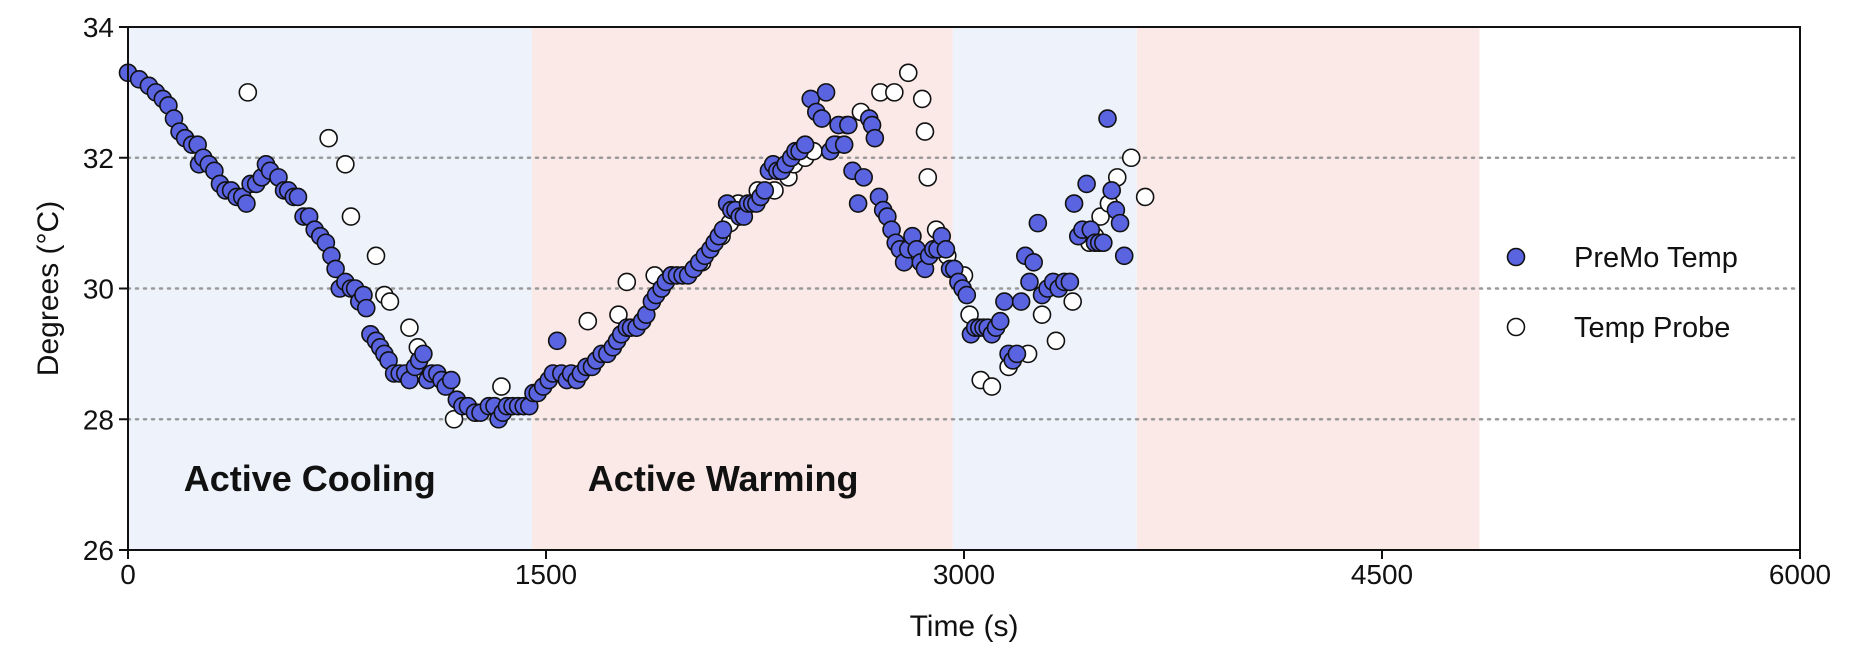 This screenshot has width=1851, height=652. What do you see at coordinates (1652, 328) in the screenshot?
I see `legend-label-temp-probe: Temp Probe` at bounding box center [1652, 328].